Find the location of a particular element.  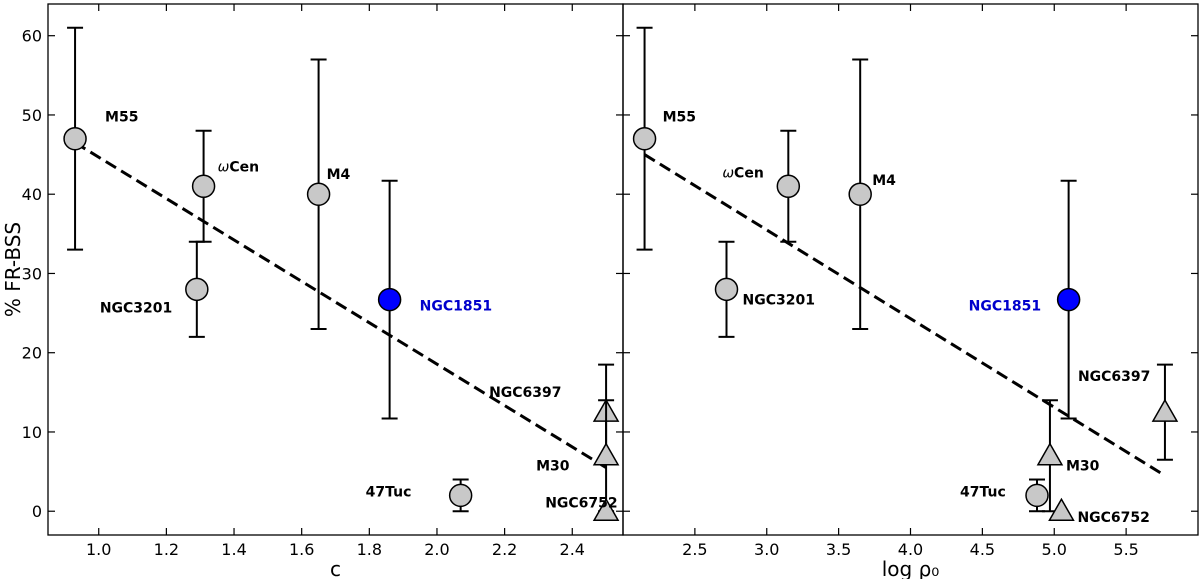

x-tick-label: 3.0 is located at coordinates (766, 549).